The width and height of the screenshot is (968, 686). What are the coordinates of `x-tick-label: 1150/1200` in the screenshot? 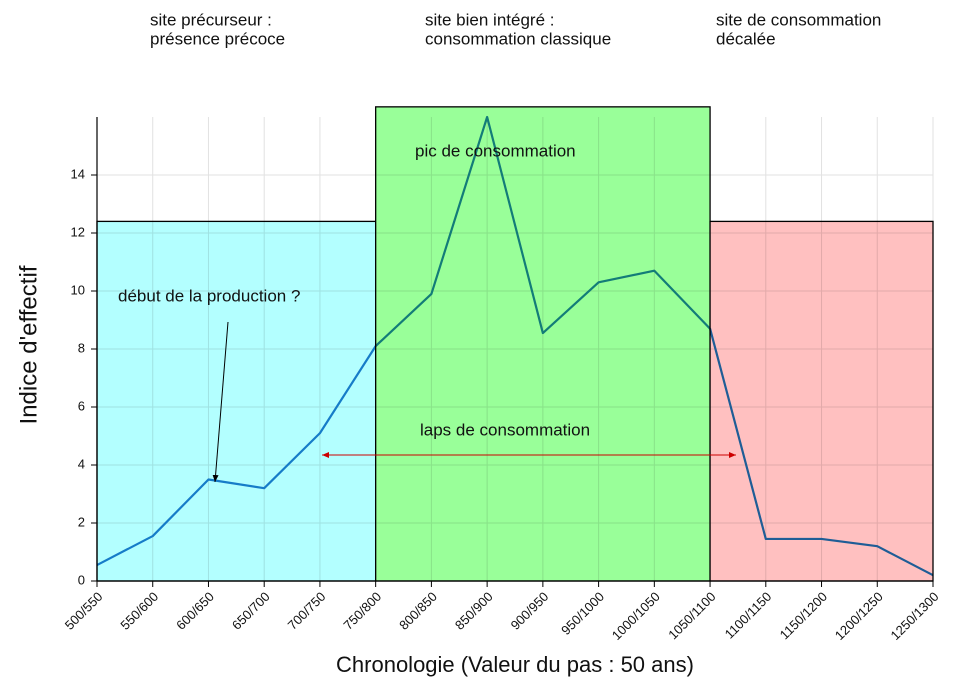 It's located at (803, 615).